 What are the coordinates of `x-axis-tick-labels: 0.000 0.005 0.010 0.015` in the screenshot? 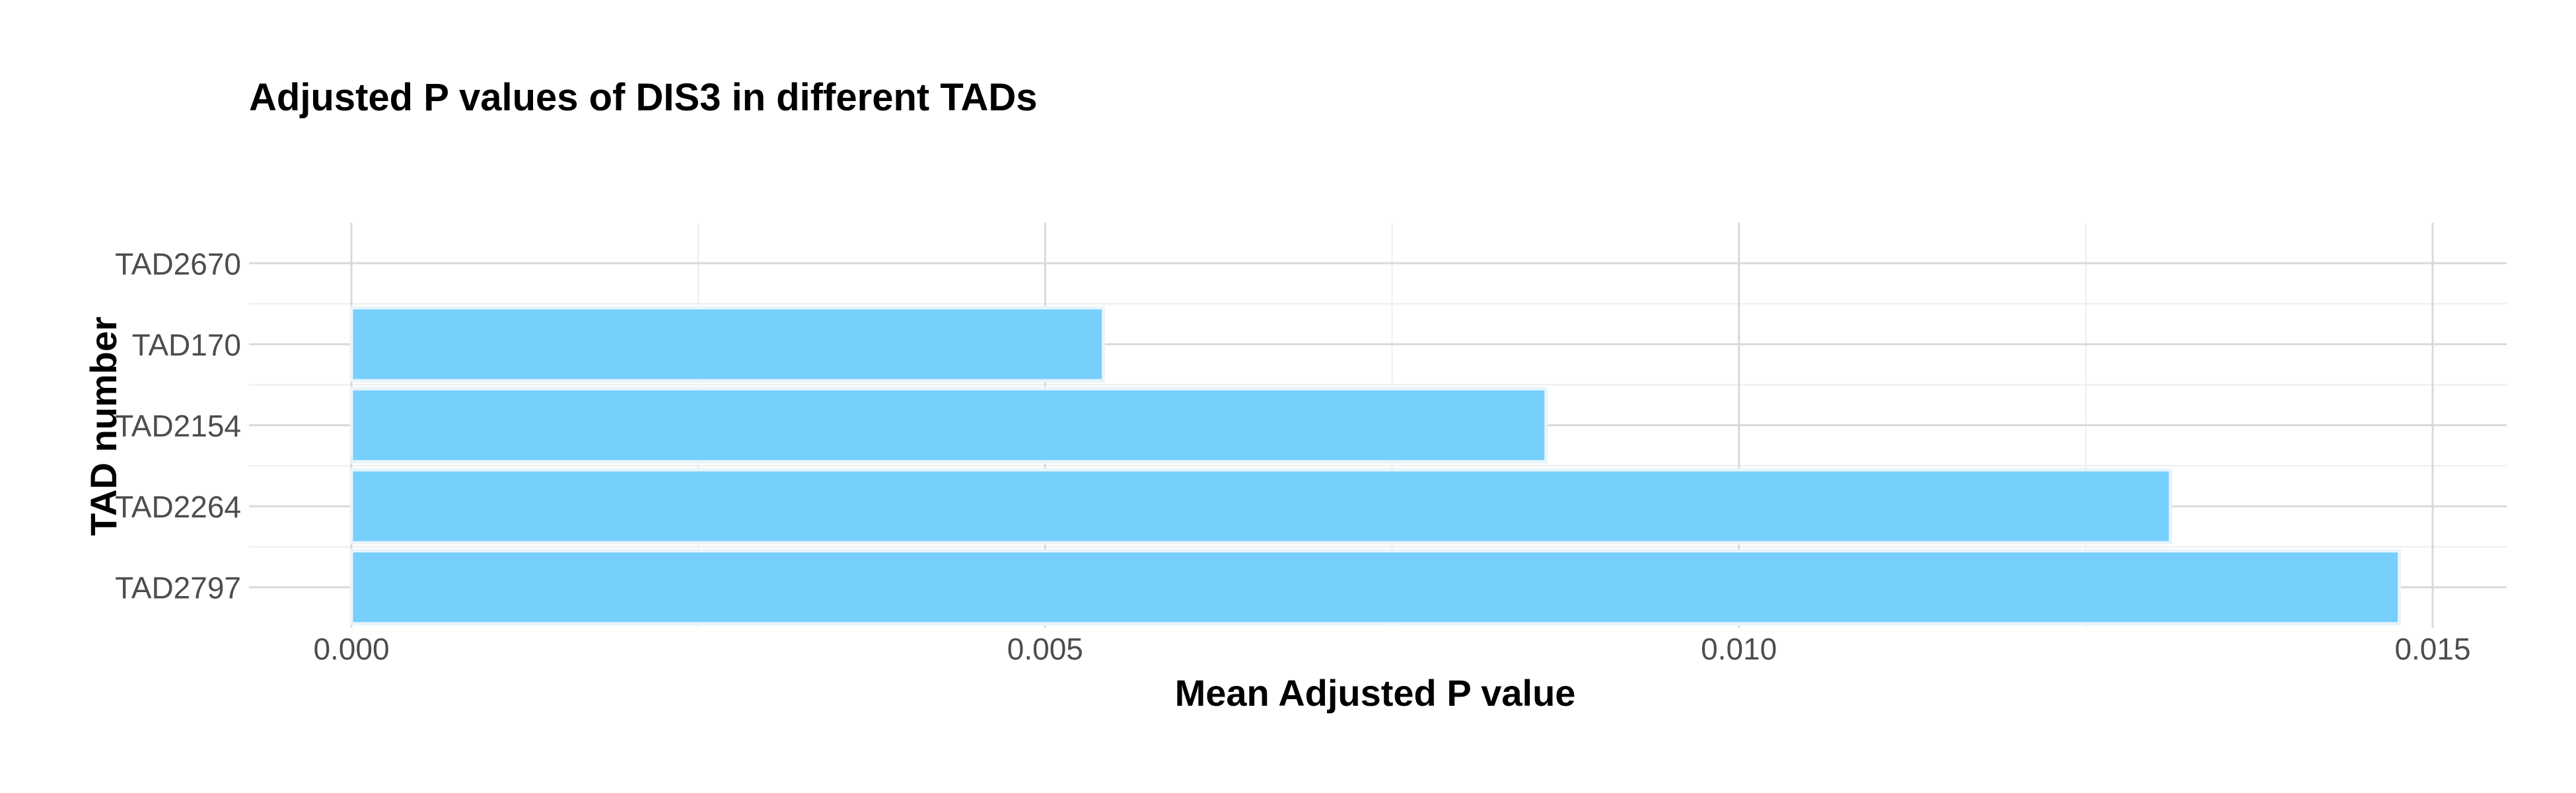 It's located at (1391, 649).